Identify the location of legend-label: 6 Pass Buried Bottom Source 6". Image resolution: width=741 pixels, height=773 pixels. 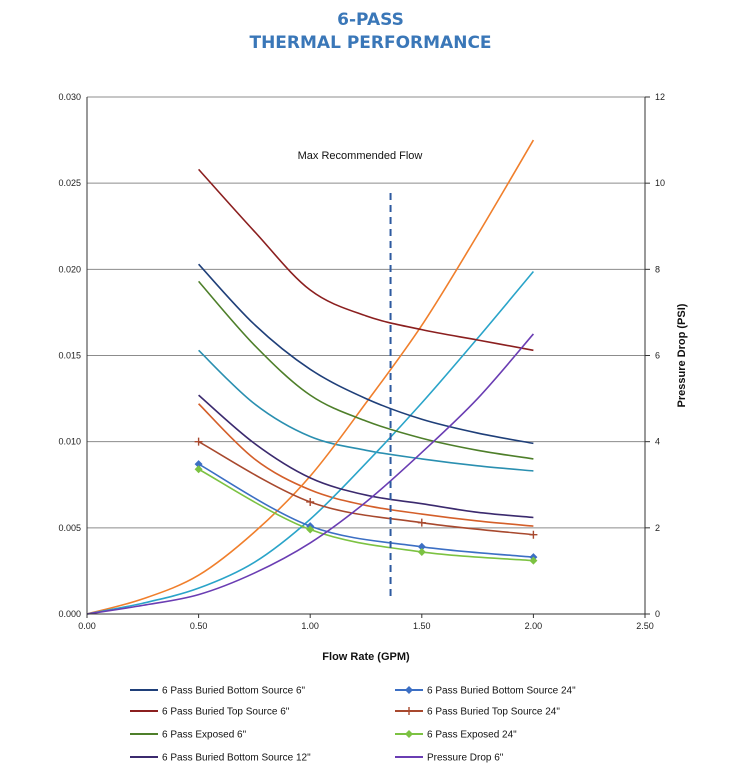
(234, 691).